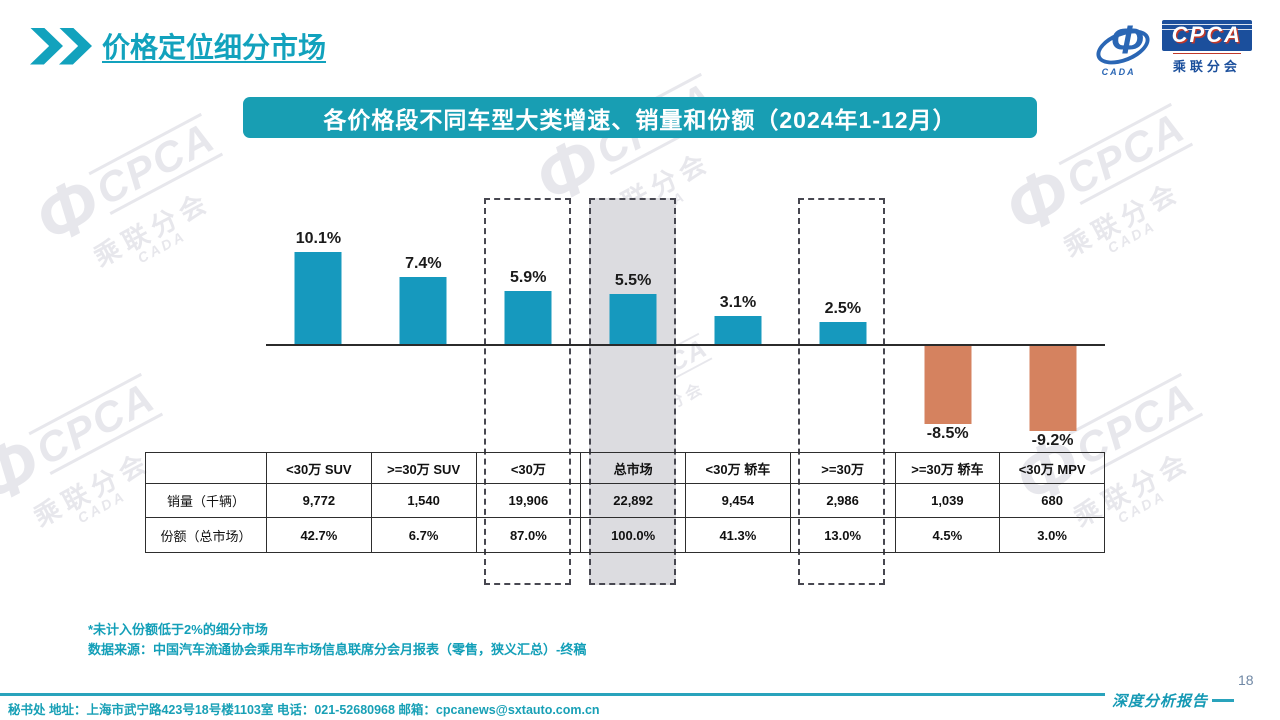  I want to click on bar-slot-2: 5.9%, so click(528, 325).